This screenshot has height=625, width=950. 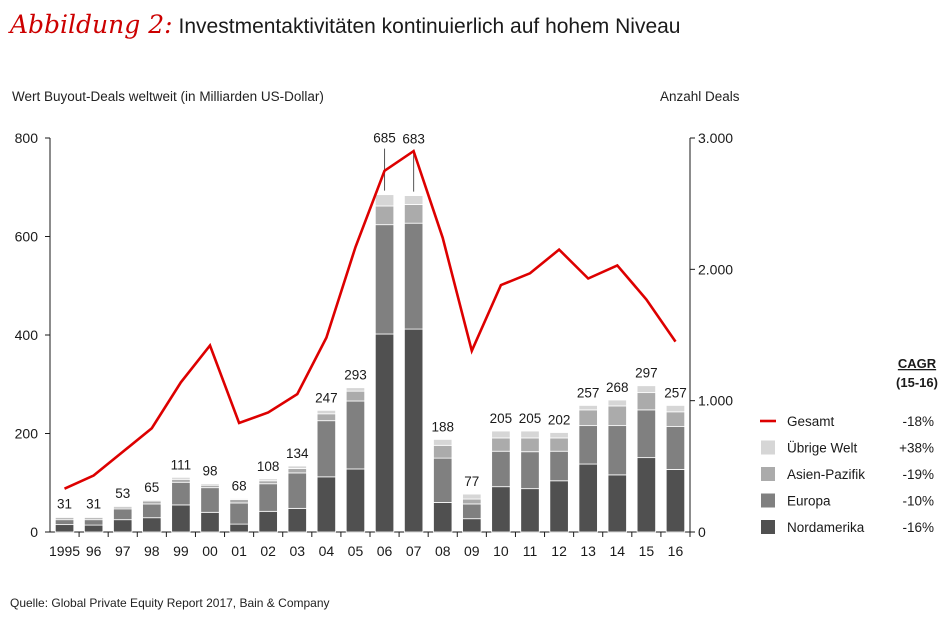 What do you see at coordinates (355, 375) in the screenshot?
I see `data-label-total: 293` at bounding box center [355, 375].